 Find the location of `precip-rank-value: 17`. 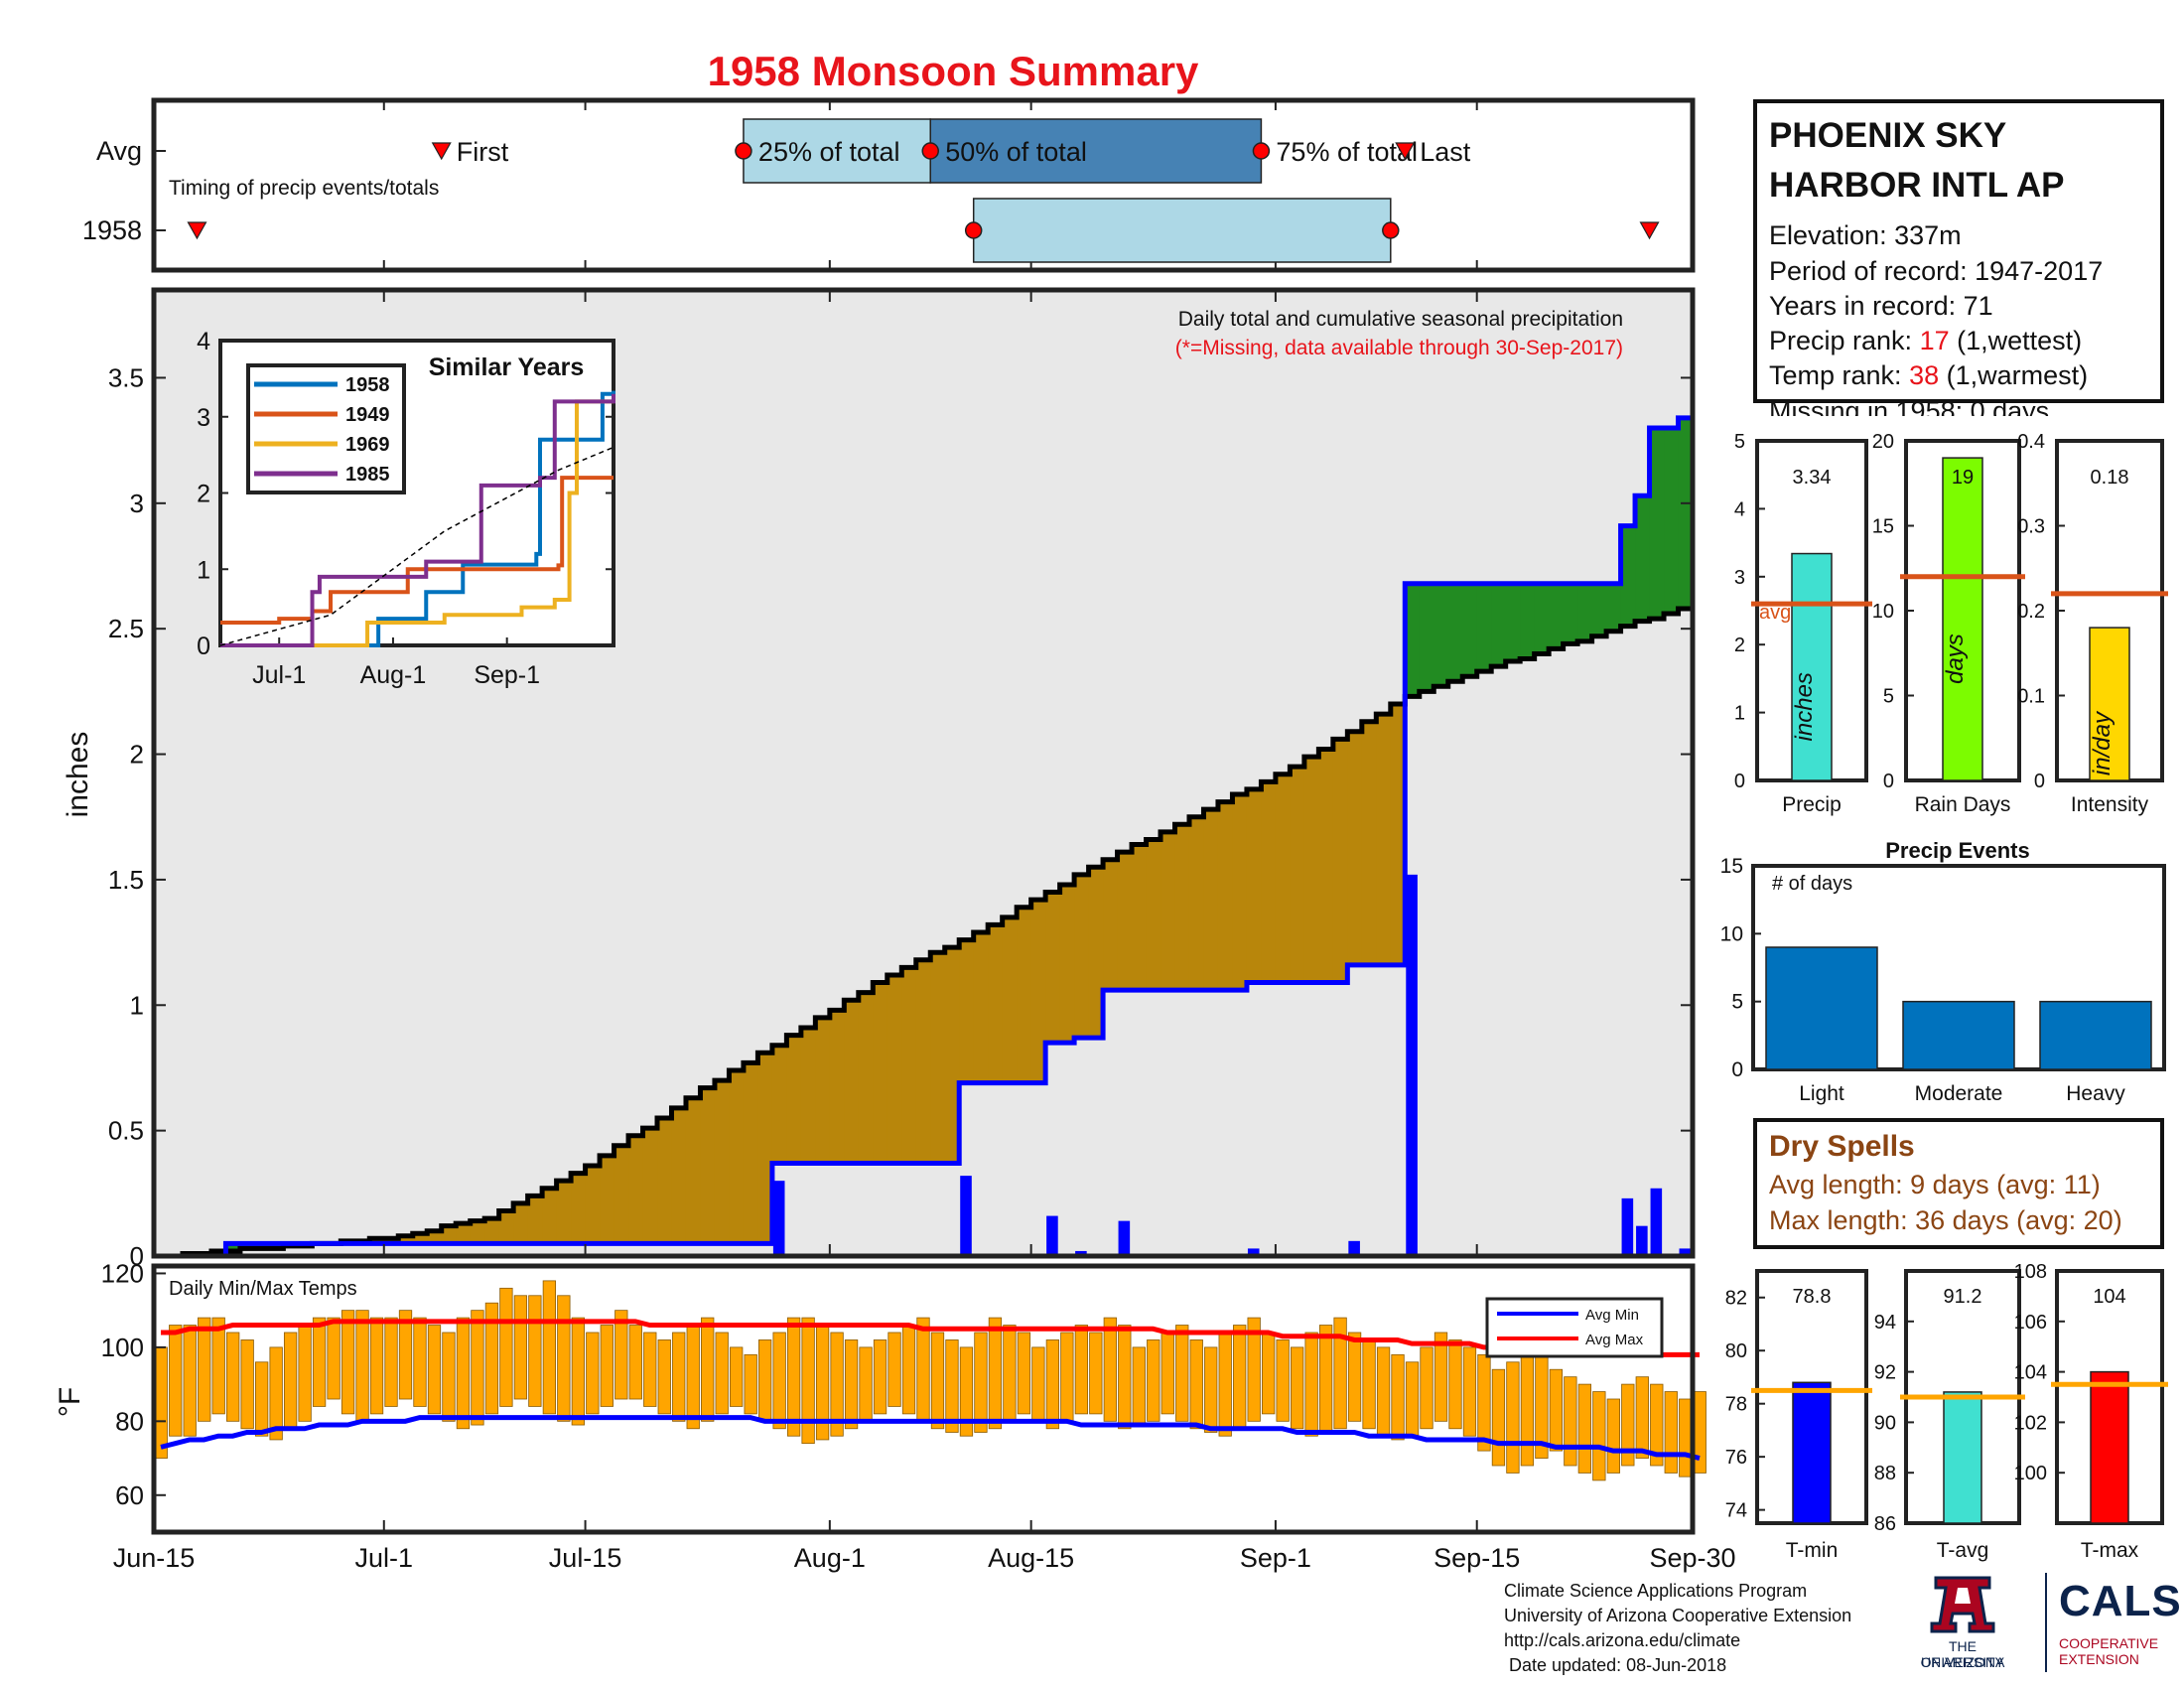

precip-rank-value: 17 is located at coordinates (1934, 340).